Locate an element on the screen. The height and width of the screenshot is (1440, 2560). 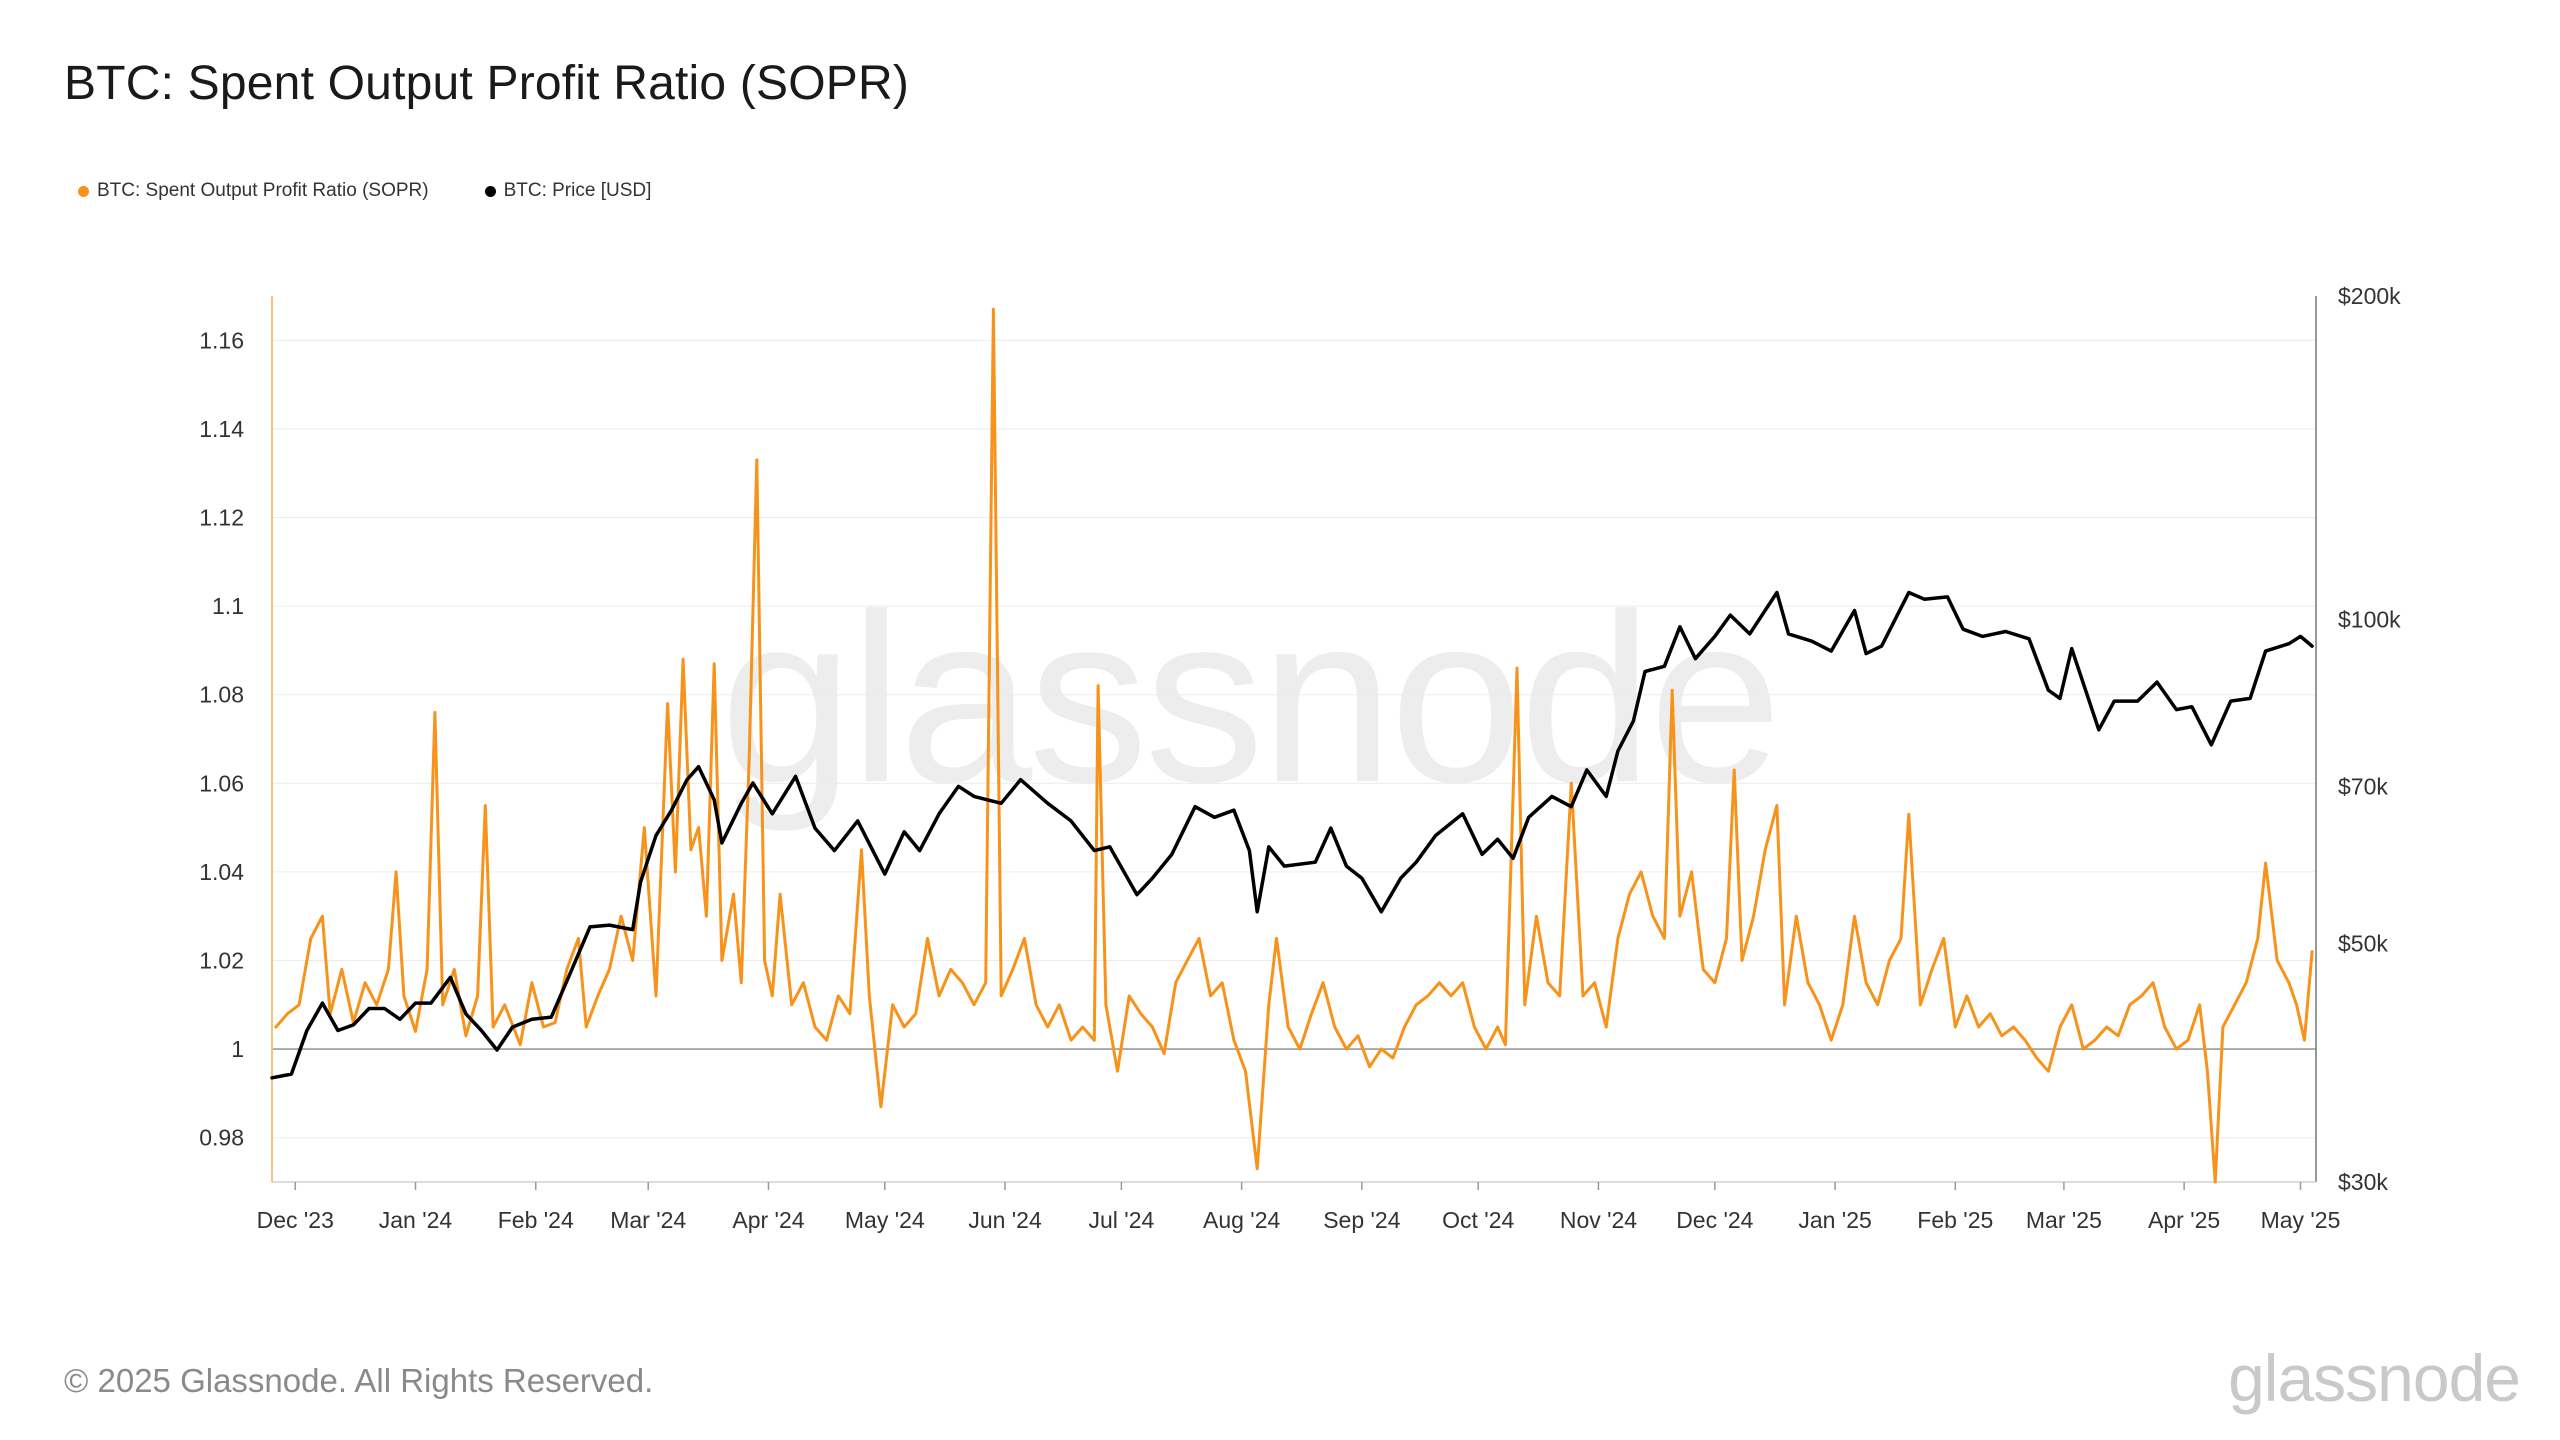
x-tick-label: Feb '24 is located at coordinates (536, 1220).